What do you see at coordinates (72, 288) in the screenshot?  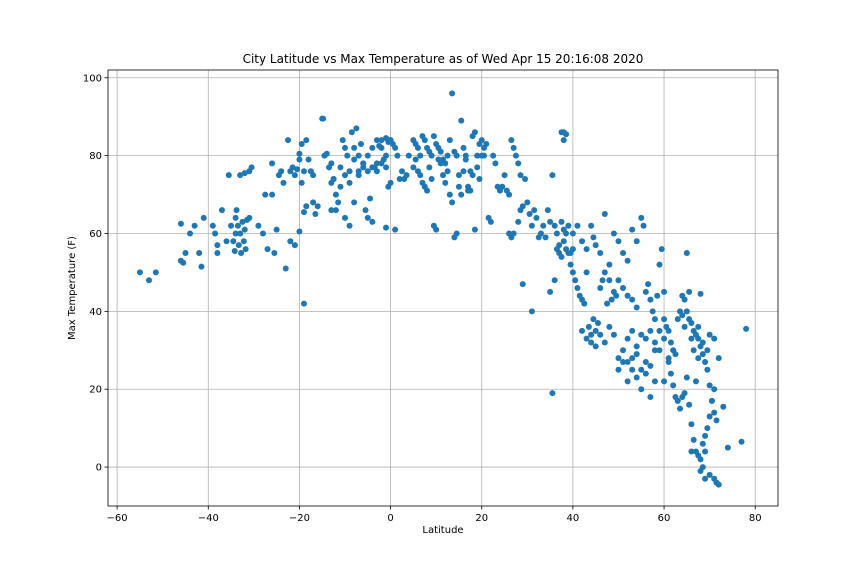 I see `y-axis-label: Max Temperature (F)` at bounding box center [72, 288].